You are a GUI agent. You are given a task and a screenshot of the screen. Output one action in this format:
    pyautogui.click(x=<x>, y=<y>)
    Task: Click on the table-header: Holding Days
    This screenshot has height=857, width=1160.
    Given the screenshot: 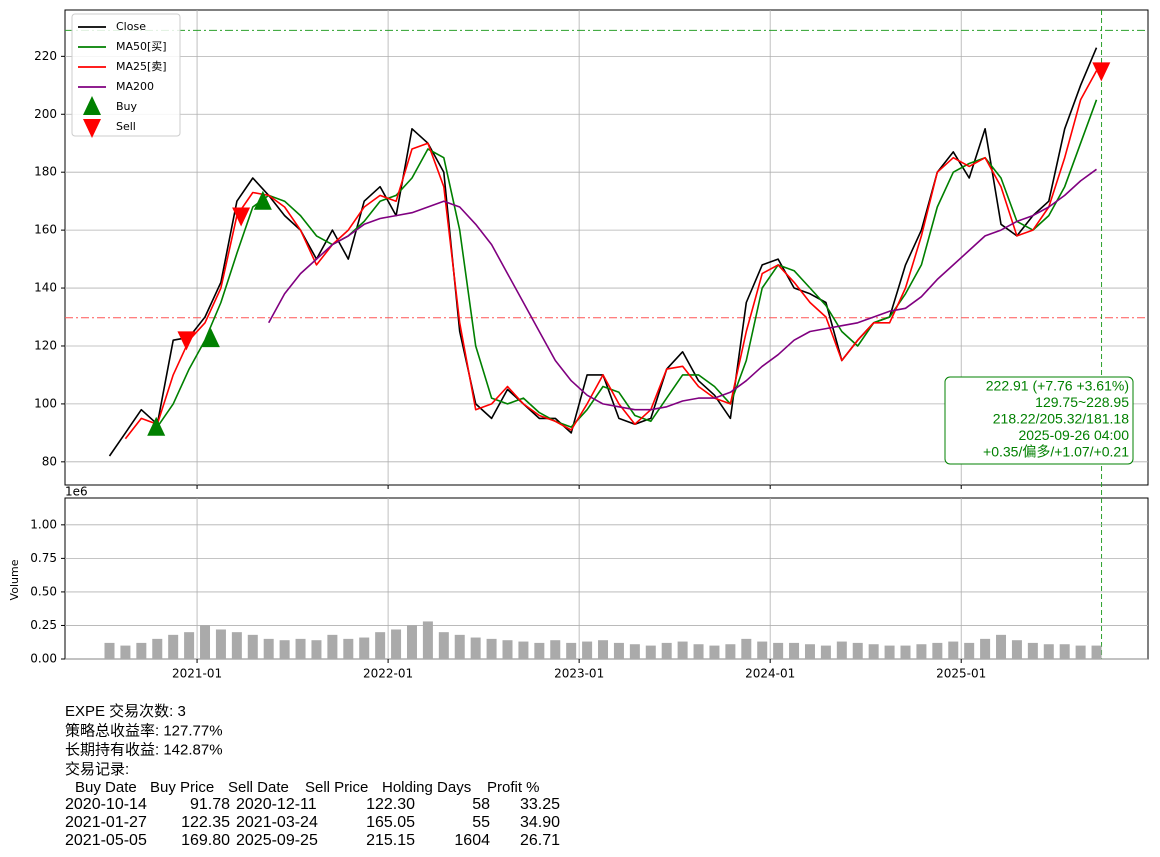 What is the action you would take?
    pyautogui.click(x=426, y=787)
    